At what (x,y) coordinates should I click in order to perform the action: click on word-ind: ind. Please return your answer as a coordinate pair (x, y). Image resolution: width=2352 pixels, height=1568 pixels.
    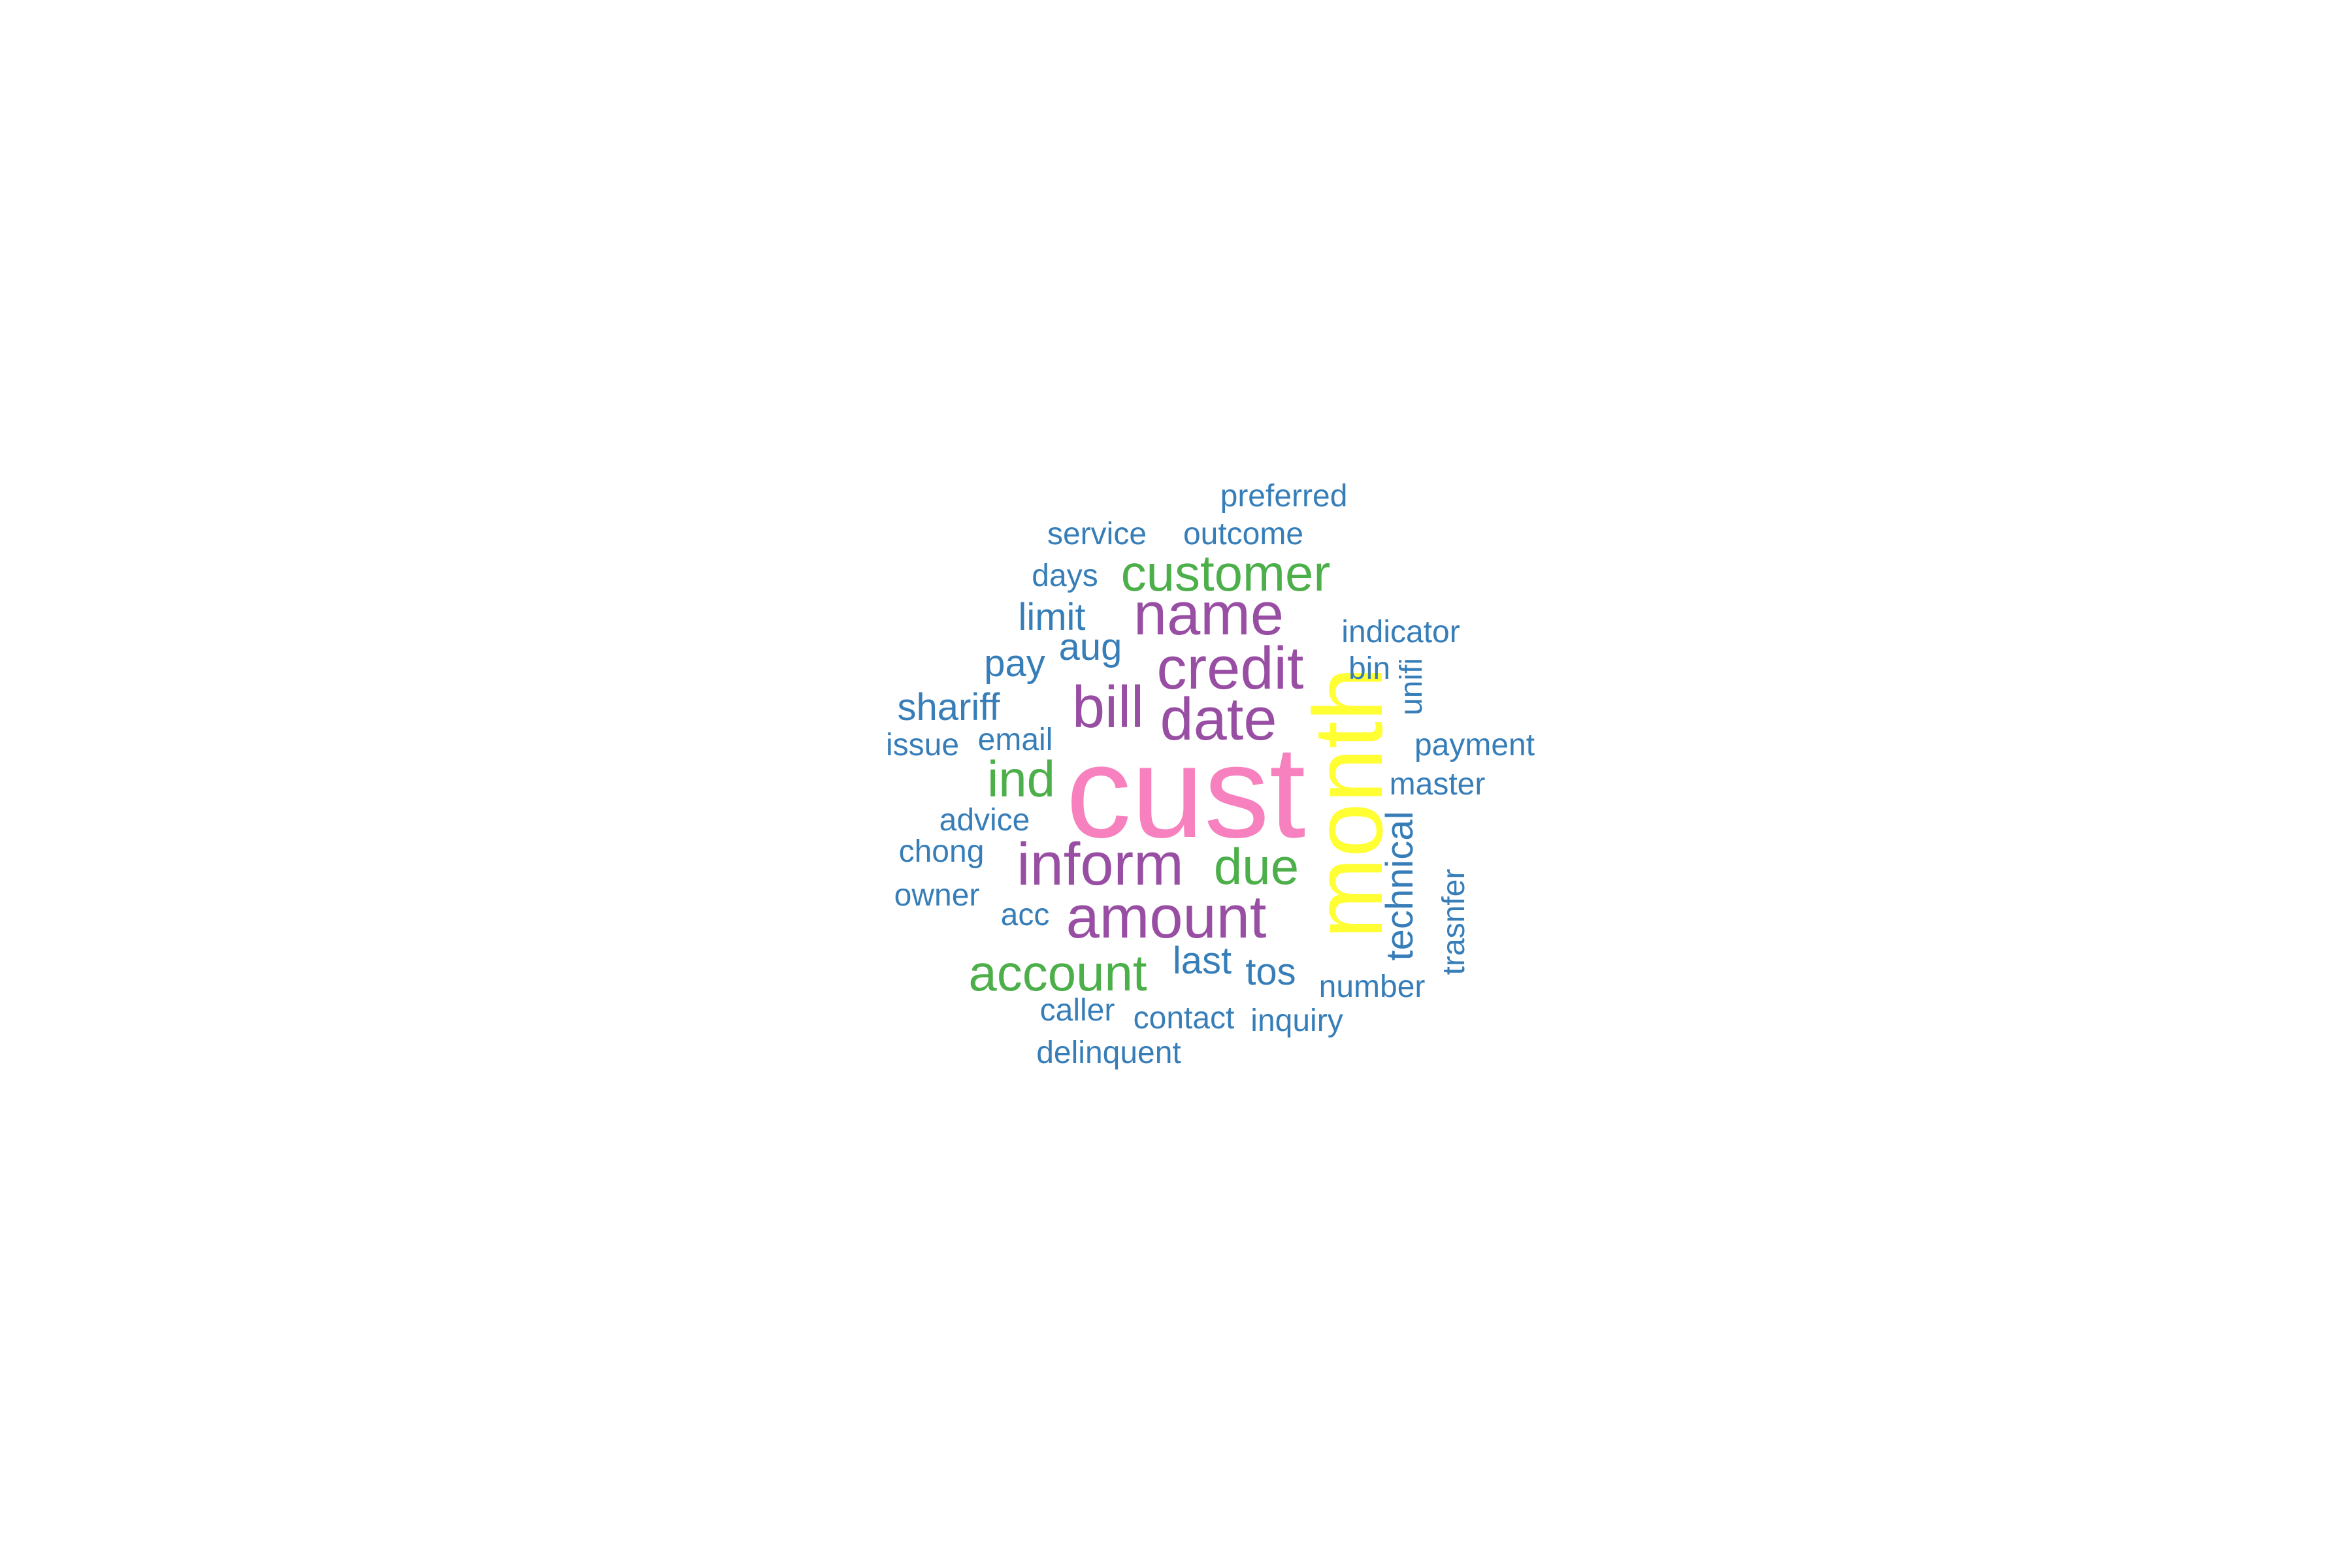
    Looking at the image, I should click on (1021, 779).